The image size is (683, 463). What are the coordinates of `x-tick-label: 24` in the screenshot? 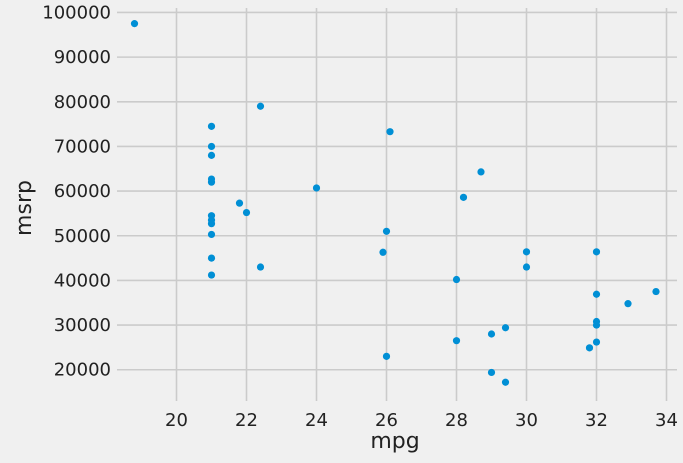 It's located at (316, 420).